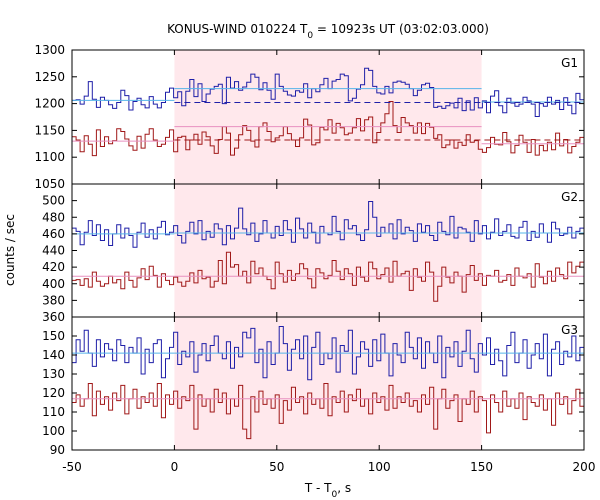  I want to click on y-tick-label: 120, so click(53, 393).